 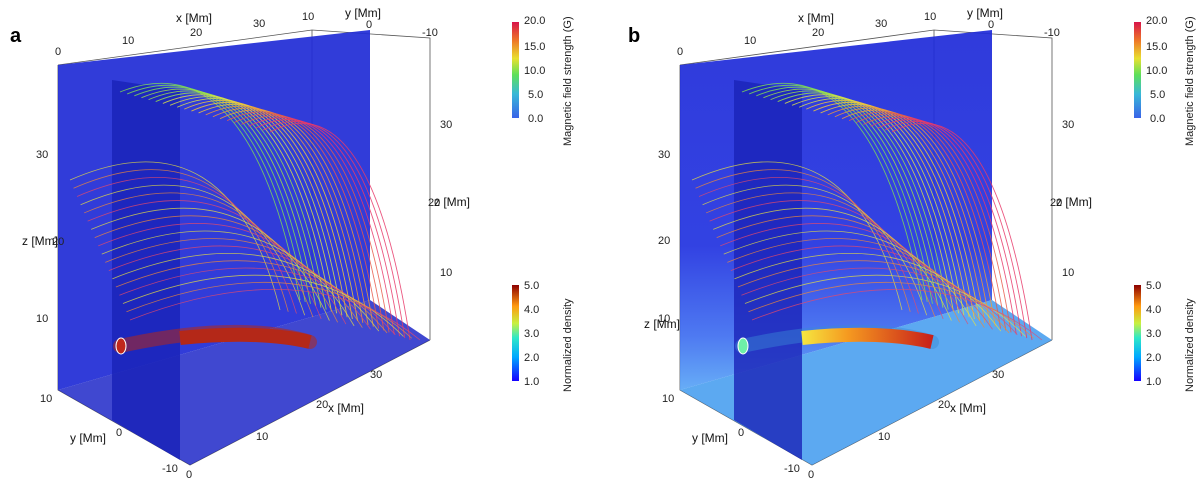 I want to click on density-slice, so click(x=768, y=270).